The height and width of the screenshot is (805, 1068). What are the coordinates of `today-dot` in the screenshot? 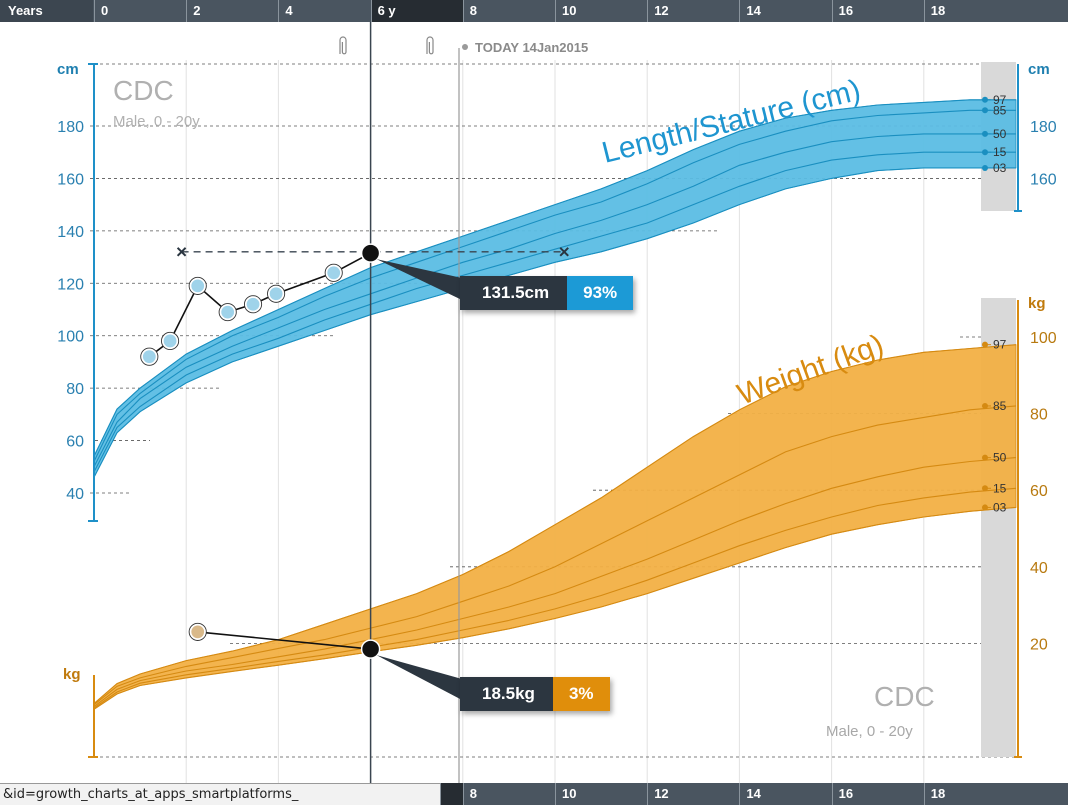 It's located at (465, 47).